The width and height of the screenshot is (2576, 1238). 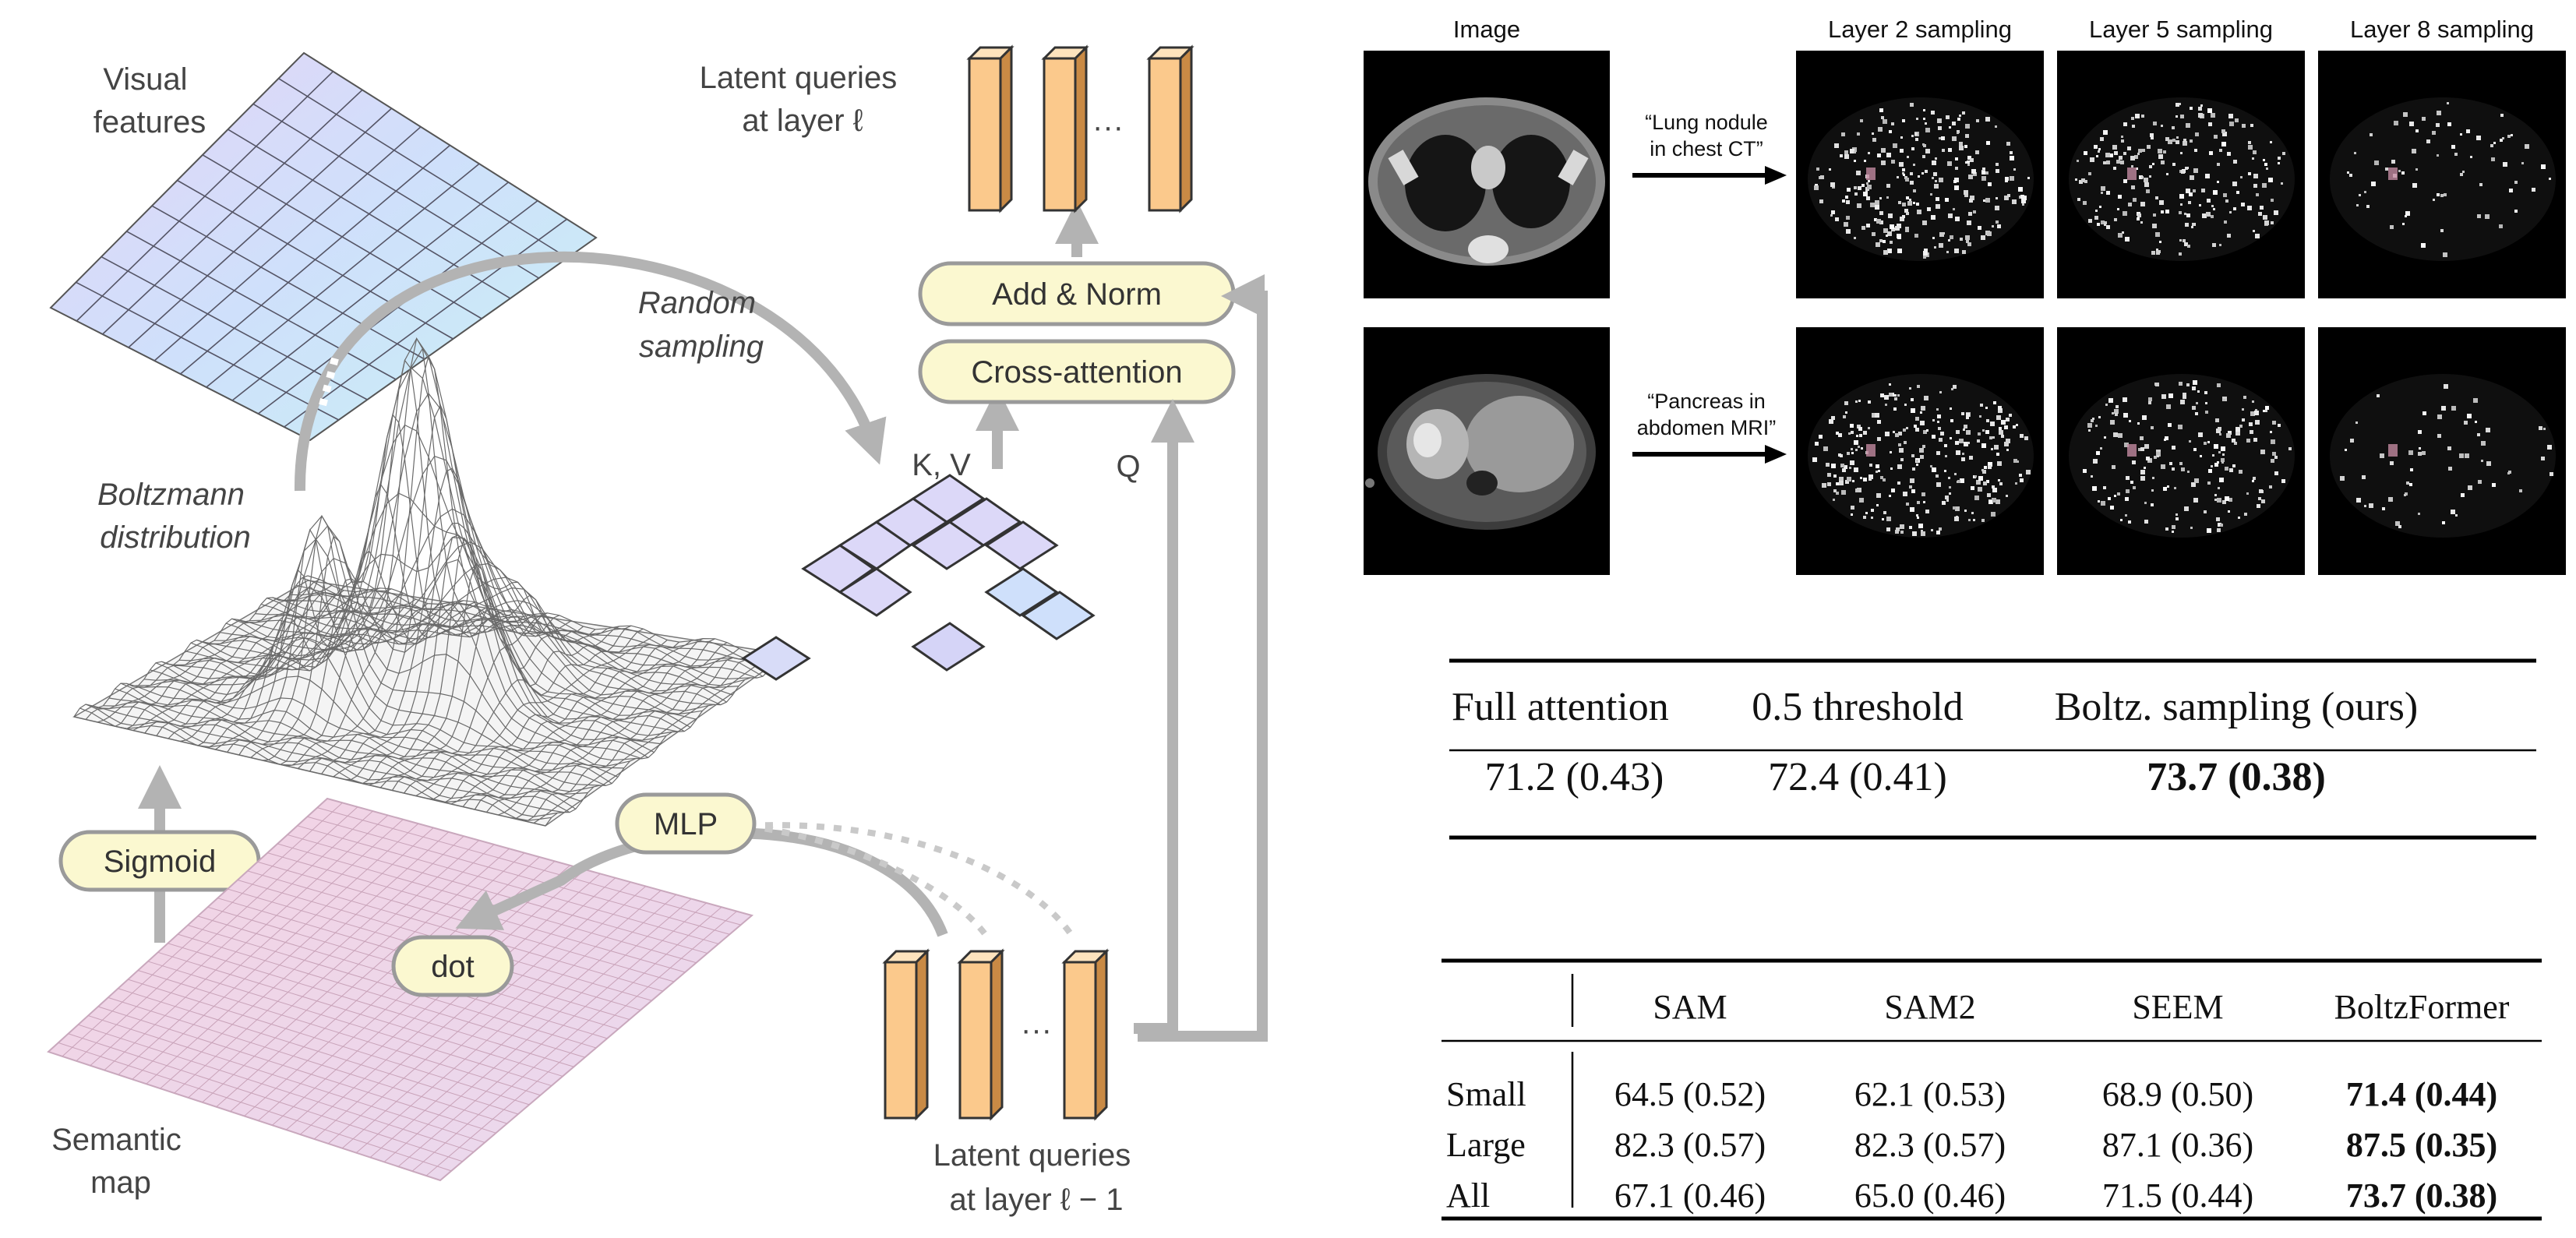 What do you see at coordinates (2442, 451) in the screenshot?
I see `layer8-sampling-mri` at bounding box center [2442, 451].